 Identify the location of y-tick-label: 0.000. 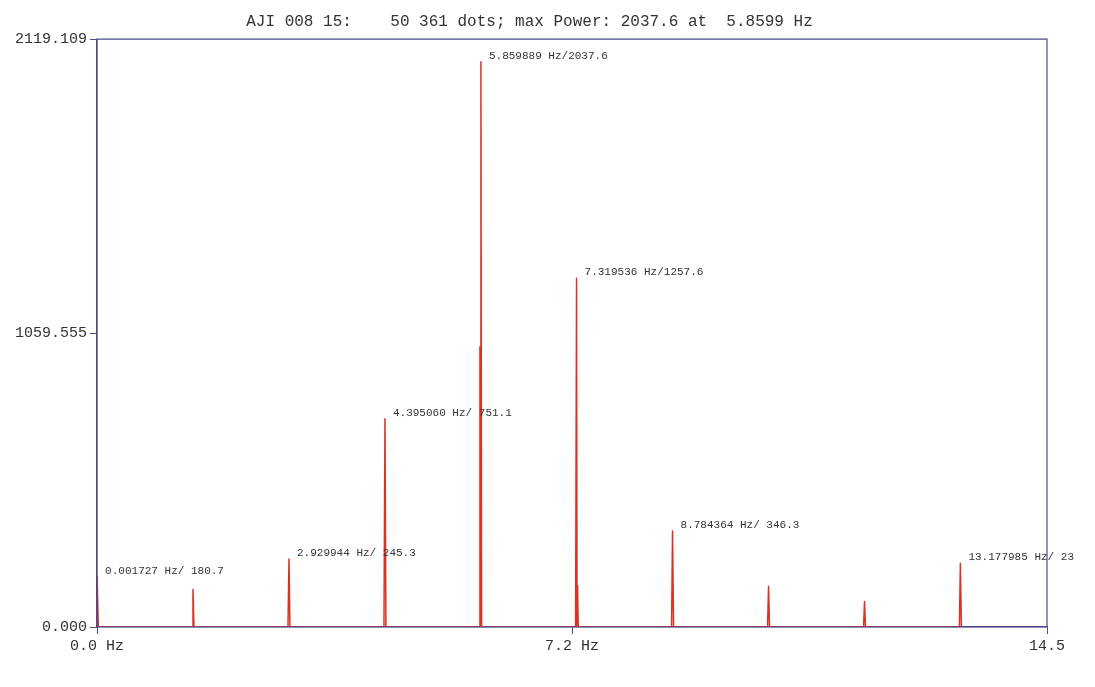
(65, 627).